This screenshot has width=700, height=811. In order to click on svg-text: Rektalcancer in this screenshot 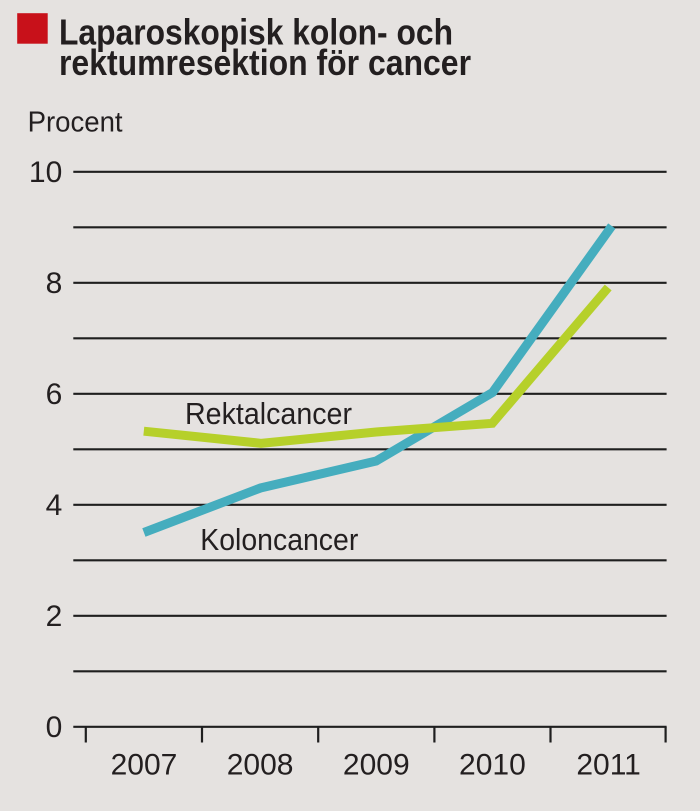, I will do `click(268, 414)`.